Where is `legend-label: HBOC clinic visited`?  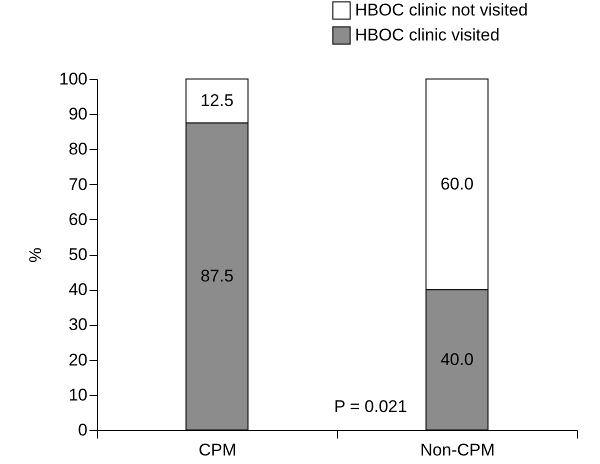
legend-label: HBOC clinic visited is located at coordinates (427, 35).